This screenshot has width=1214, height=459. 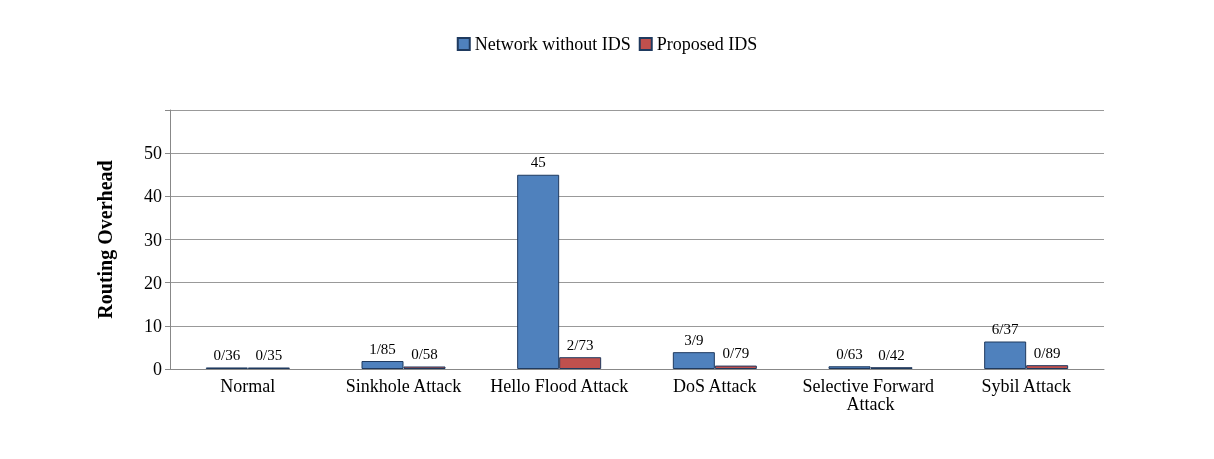 I want to click on data-label: 0/79, so click(x=736, y=353).